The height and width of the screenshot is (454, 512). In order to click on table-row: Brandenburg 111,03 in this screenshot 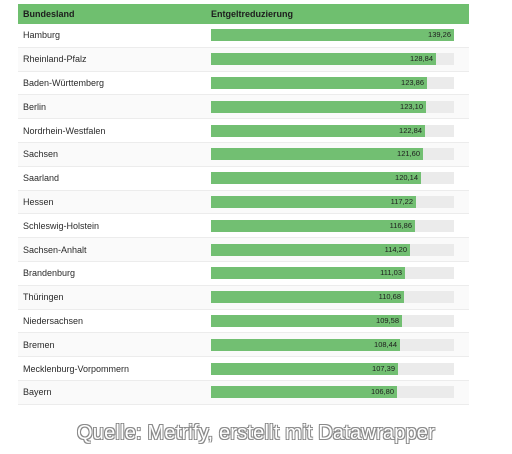, I will do `click(243, 274)`.